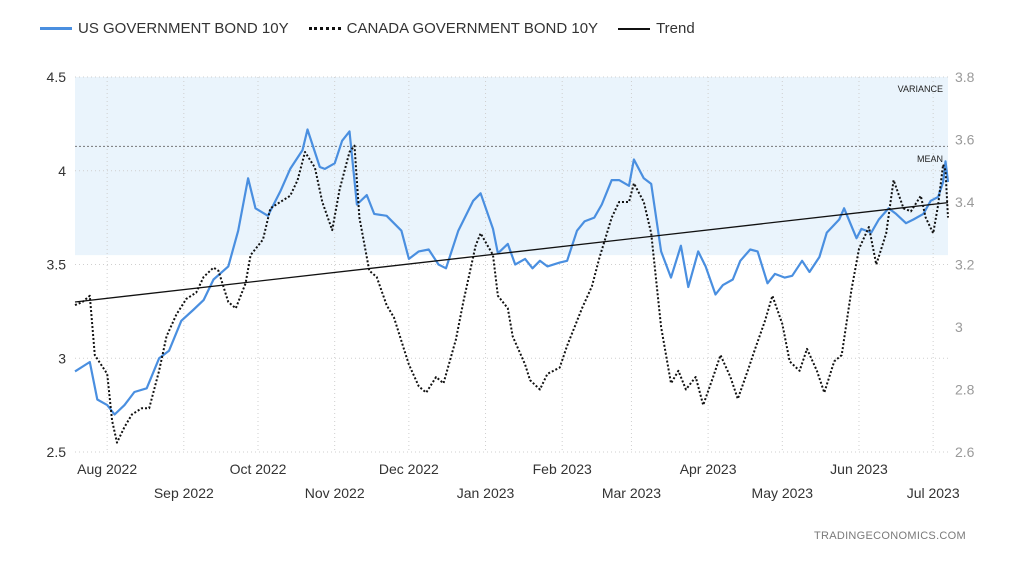 The image size is (1024, 561). Describe the element at coordinates (57, 452) in the screenshot. I see `y-left-tick-label: 2.5` at that location.